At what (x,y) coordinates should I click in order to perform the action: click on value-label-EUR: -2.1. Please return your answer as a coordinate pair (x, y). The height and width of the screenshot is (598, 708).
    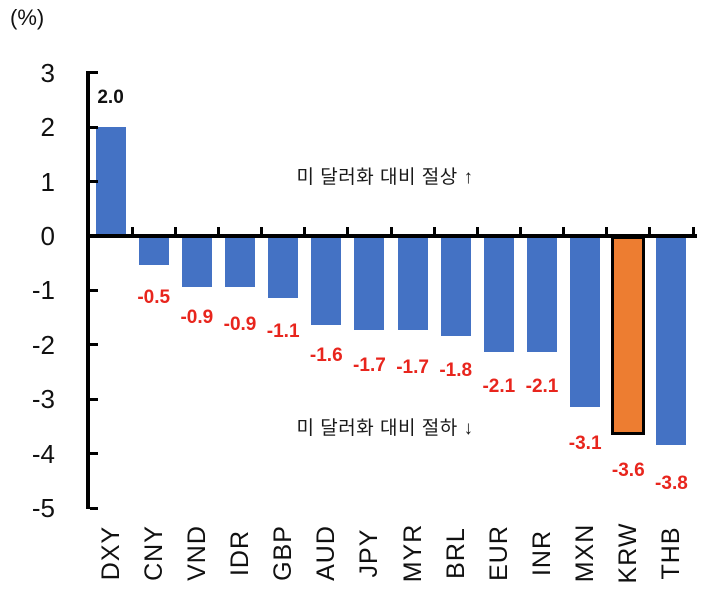
    Looking at the image, I should click on (499, 387).